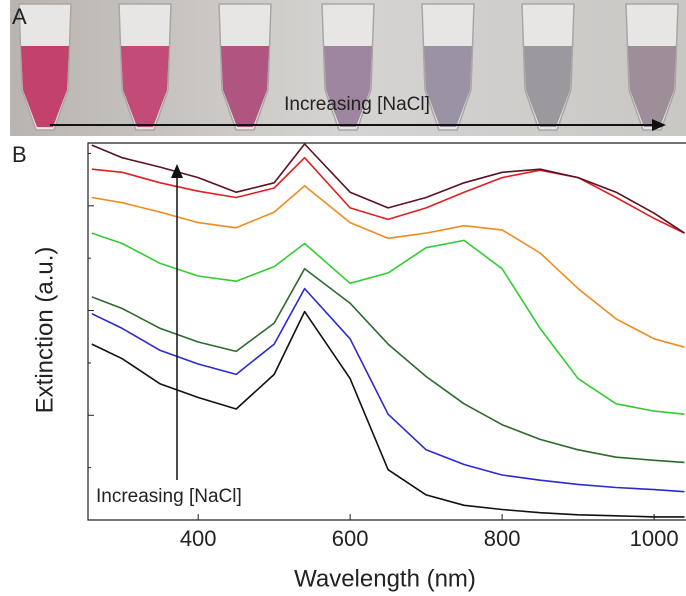 The width and height of the screenshot is (686, 596). What do you see at coordinates (19, 154) in the screenshot?
I see `panel-label: B` at bounding box center [19, 154].